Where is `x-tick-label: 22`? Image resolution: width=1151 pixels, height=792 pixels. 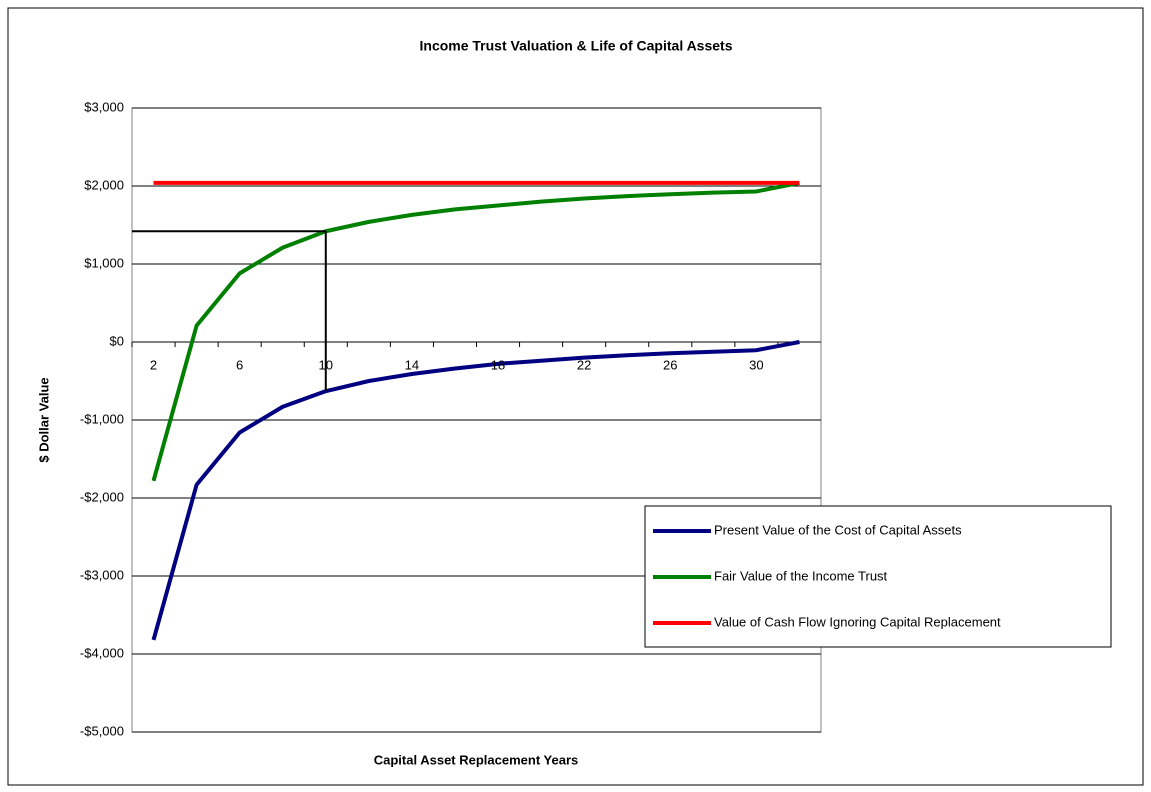
x-tick-label: 22 is located at coordinates (584, 364).